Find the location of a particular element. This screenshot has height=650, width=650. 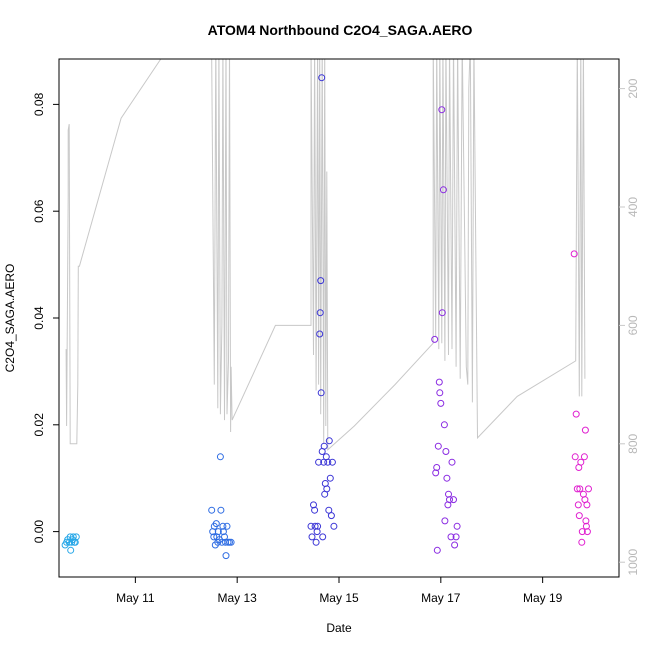

y-tick-label: 0.08 is located at coordinates (39, 104).